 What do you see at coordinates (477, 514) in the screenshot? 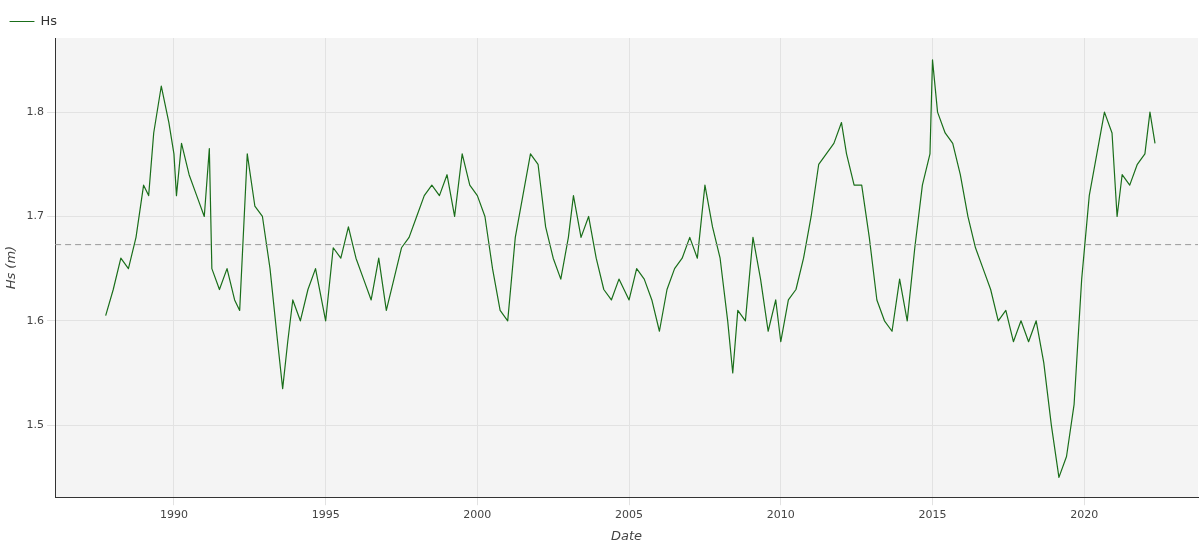
I see `x-tick-label: 2000` at bounding box center [477, 514].